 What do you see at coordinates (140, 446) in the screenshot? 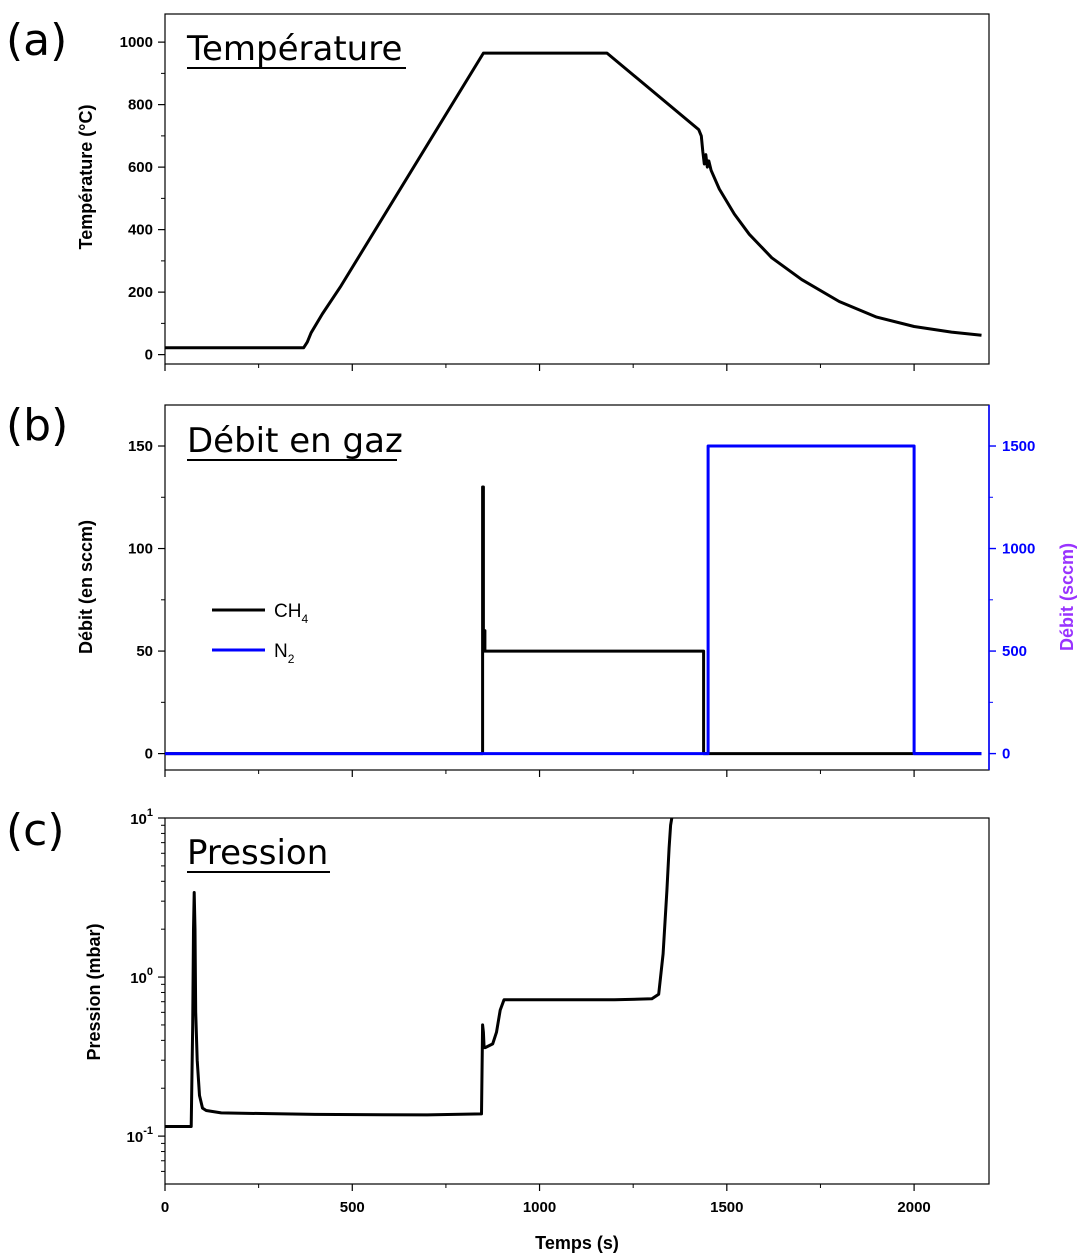
I see `y-tick-label: 150` at bounding box center [140, 446].